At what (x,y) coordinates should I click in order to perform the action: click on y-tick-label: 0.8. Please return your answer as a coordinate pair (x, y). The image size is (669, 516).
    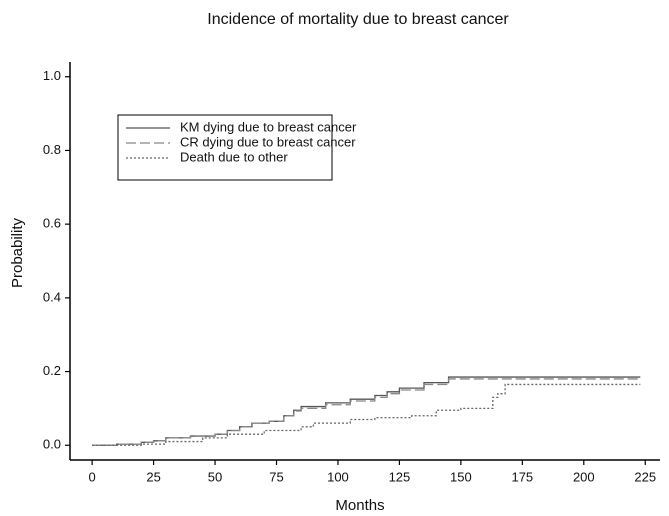
    Looking at the image, I should click on (52, 149).